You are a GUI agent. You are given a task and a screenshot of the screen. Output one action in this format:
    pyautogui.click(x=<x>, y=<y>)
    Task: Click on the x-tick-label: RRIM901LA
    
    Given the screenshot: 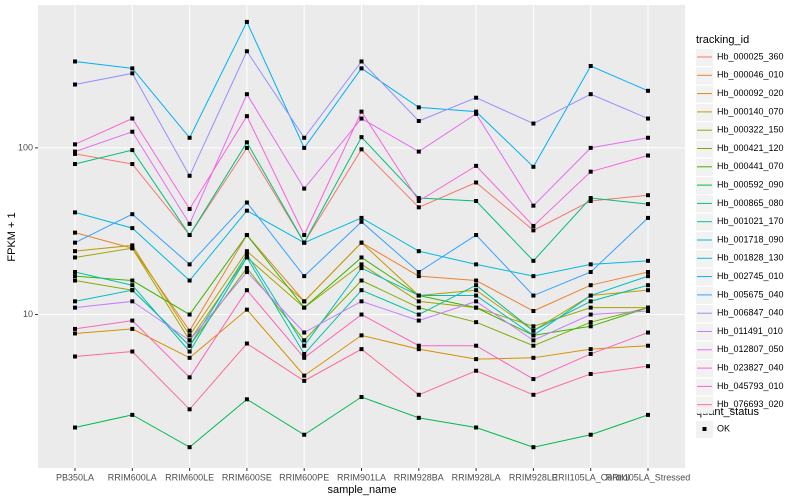 What is the action you would take?
    pyautogui.click(x=361, y=477)
    